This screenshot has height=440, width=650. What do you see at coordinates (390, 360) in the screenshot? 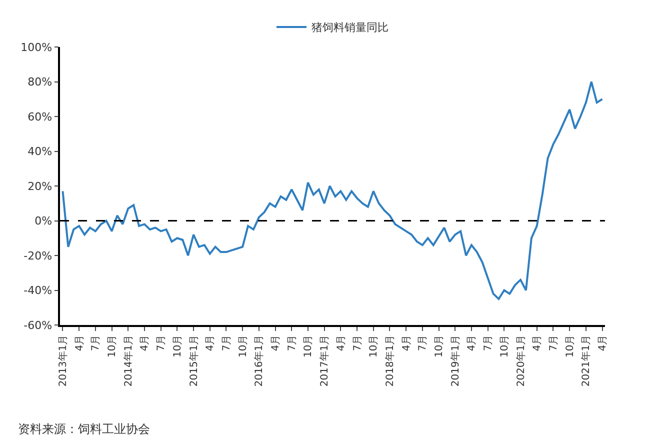
I see `x-tick-label: 2018年1月` at bounding box center [390, 360].